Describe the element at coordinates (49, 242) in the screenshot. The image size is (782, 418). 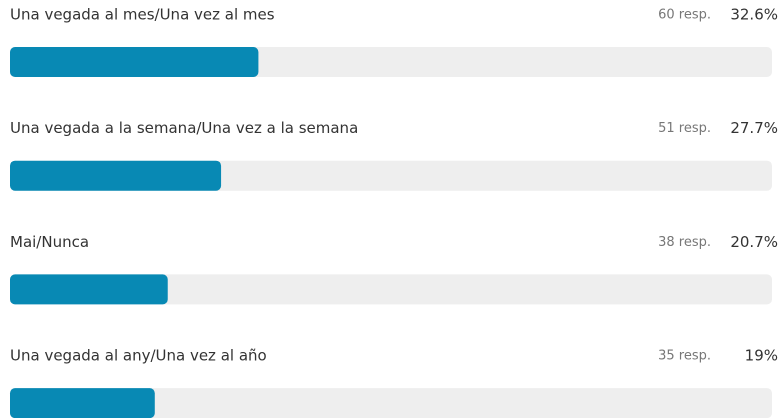
I see `option-label: Mai/Nunca` at that location.